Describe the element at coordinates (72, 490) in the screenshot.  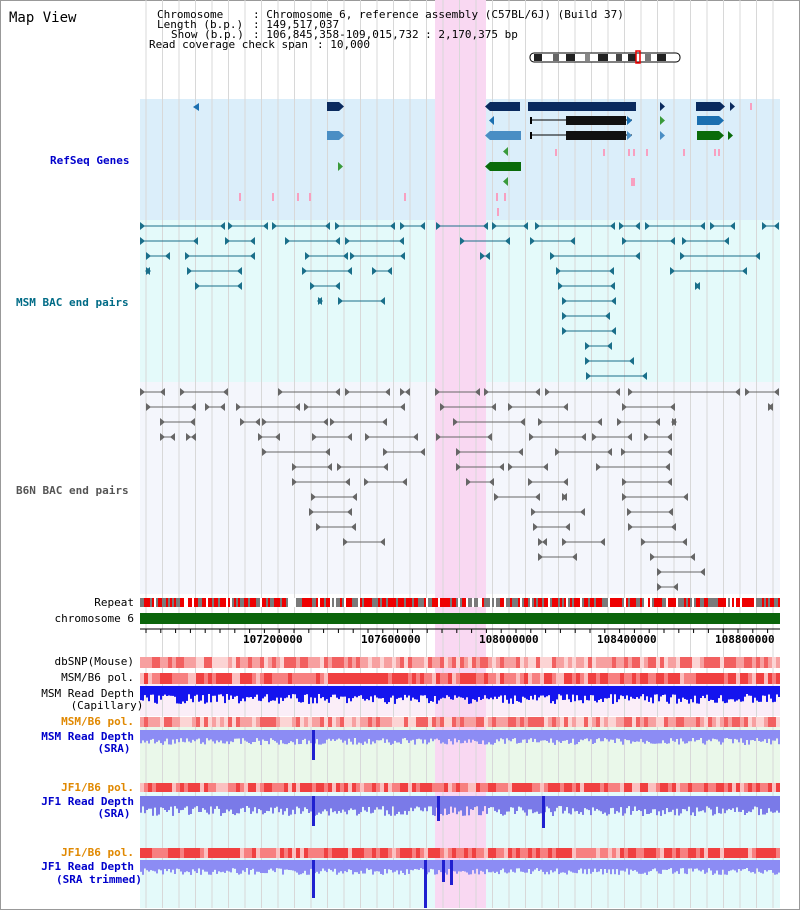
I see `b6n-bac-label: B6N BAC end pairs` at that location.